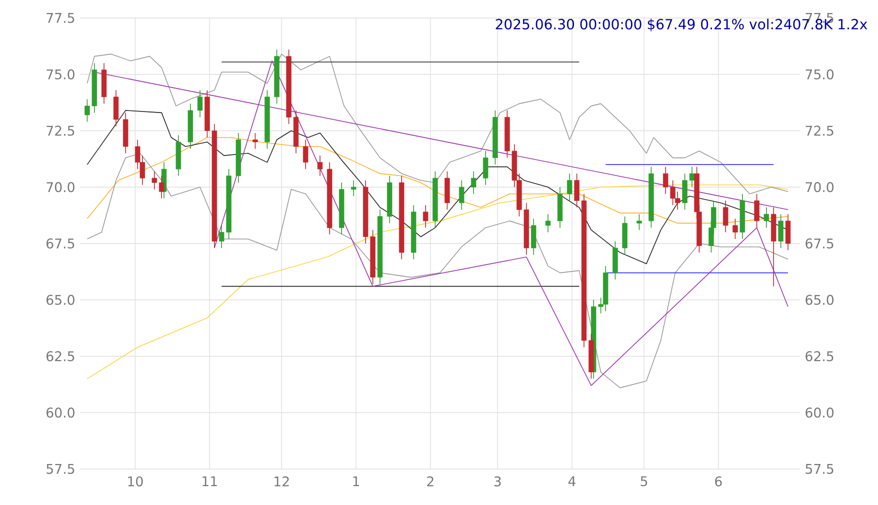 This screenshot has height=505, width=878. Describe the element at coordinates (60, 469) in the screenshot. I see `y-tick-label: 57.5` at that location.